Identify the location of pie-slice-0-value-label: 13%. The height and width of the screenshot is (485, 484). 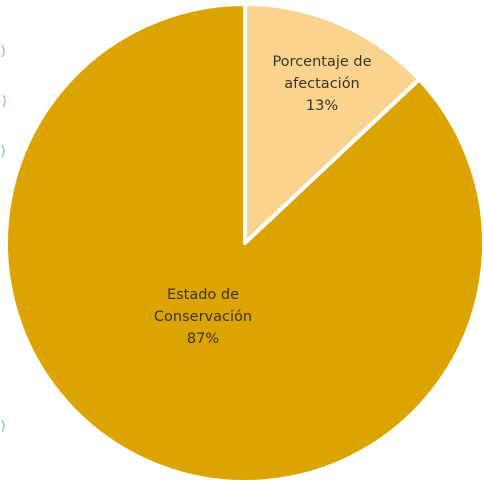
(322, 106).